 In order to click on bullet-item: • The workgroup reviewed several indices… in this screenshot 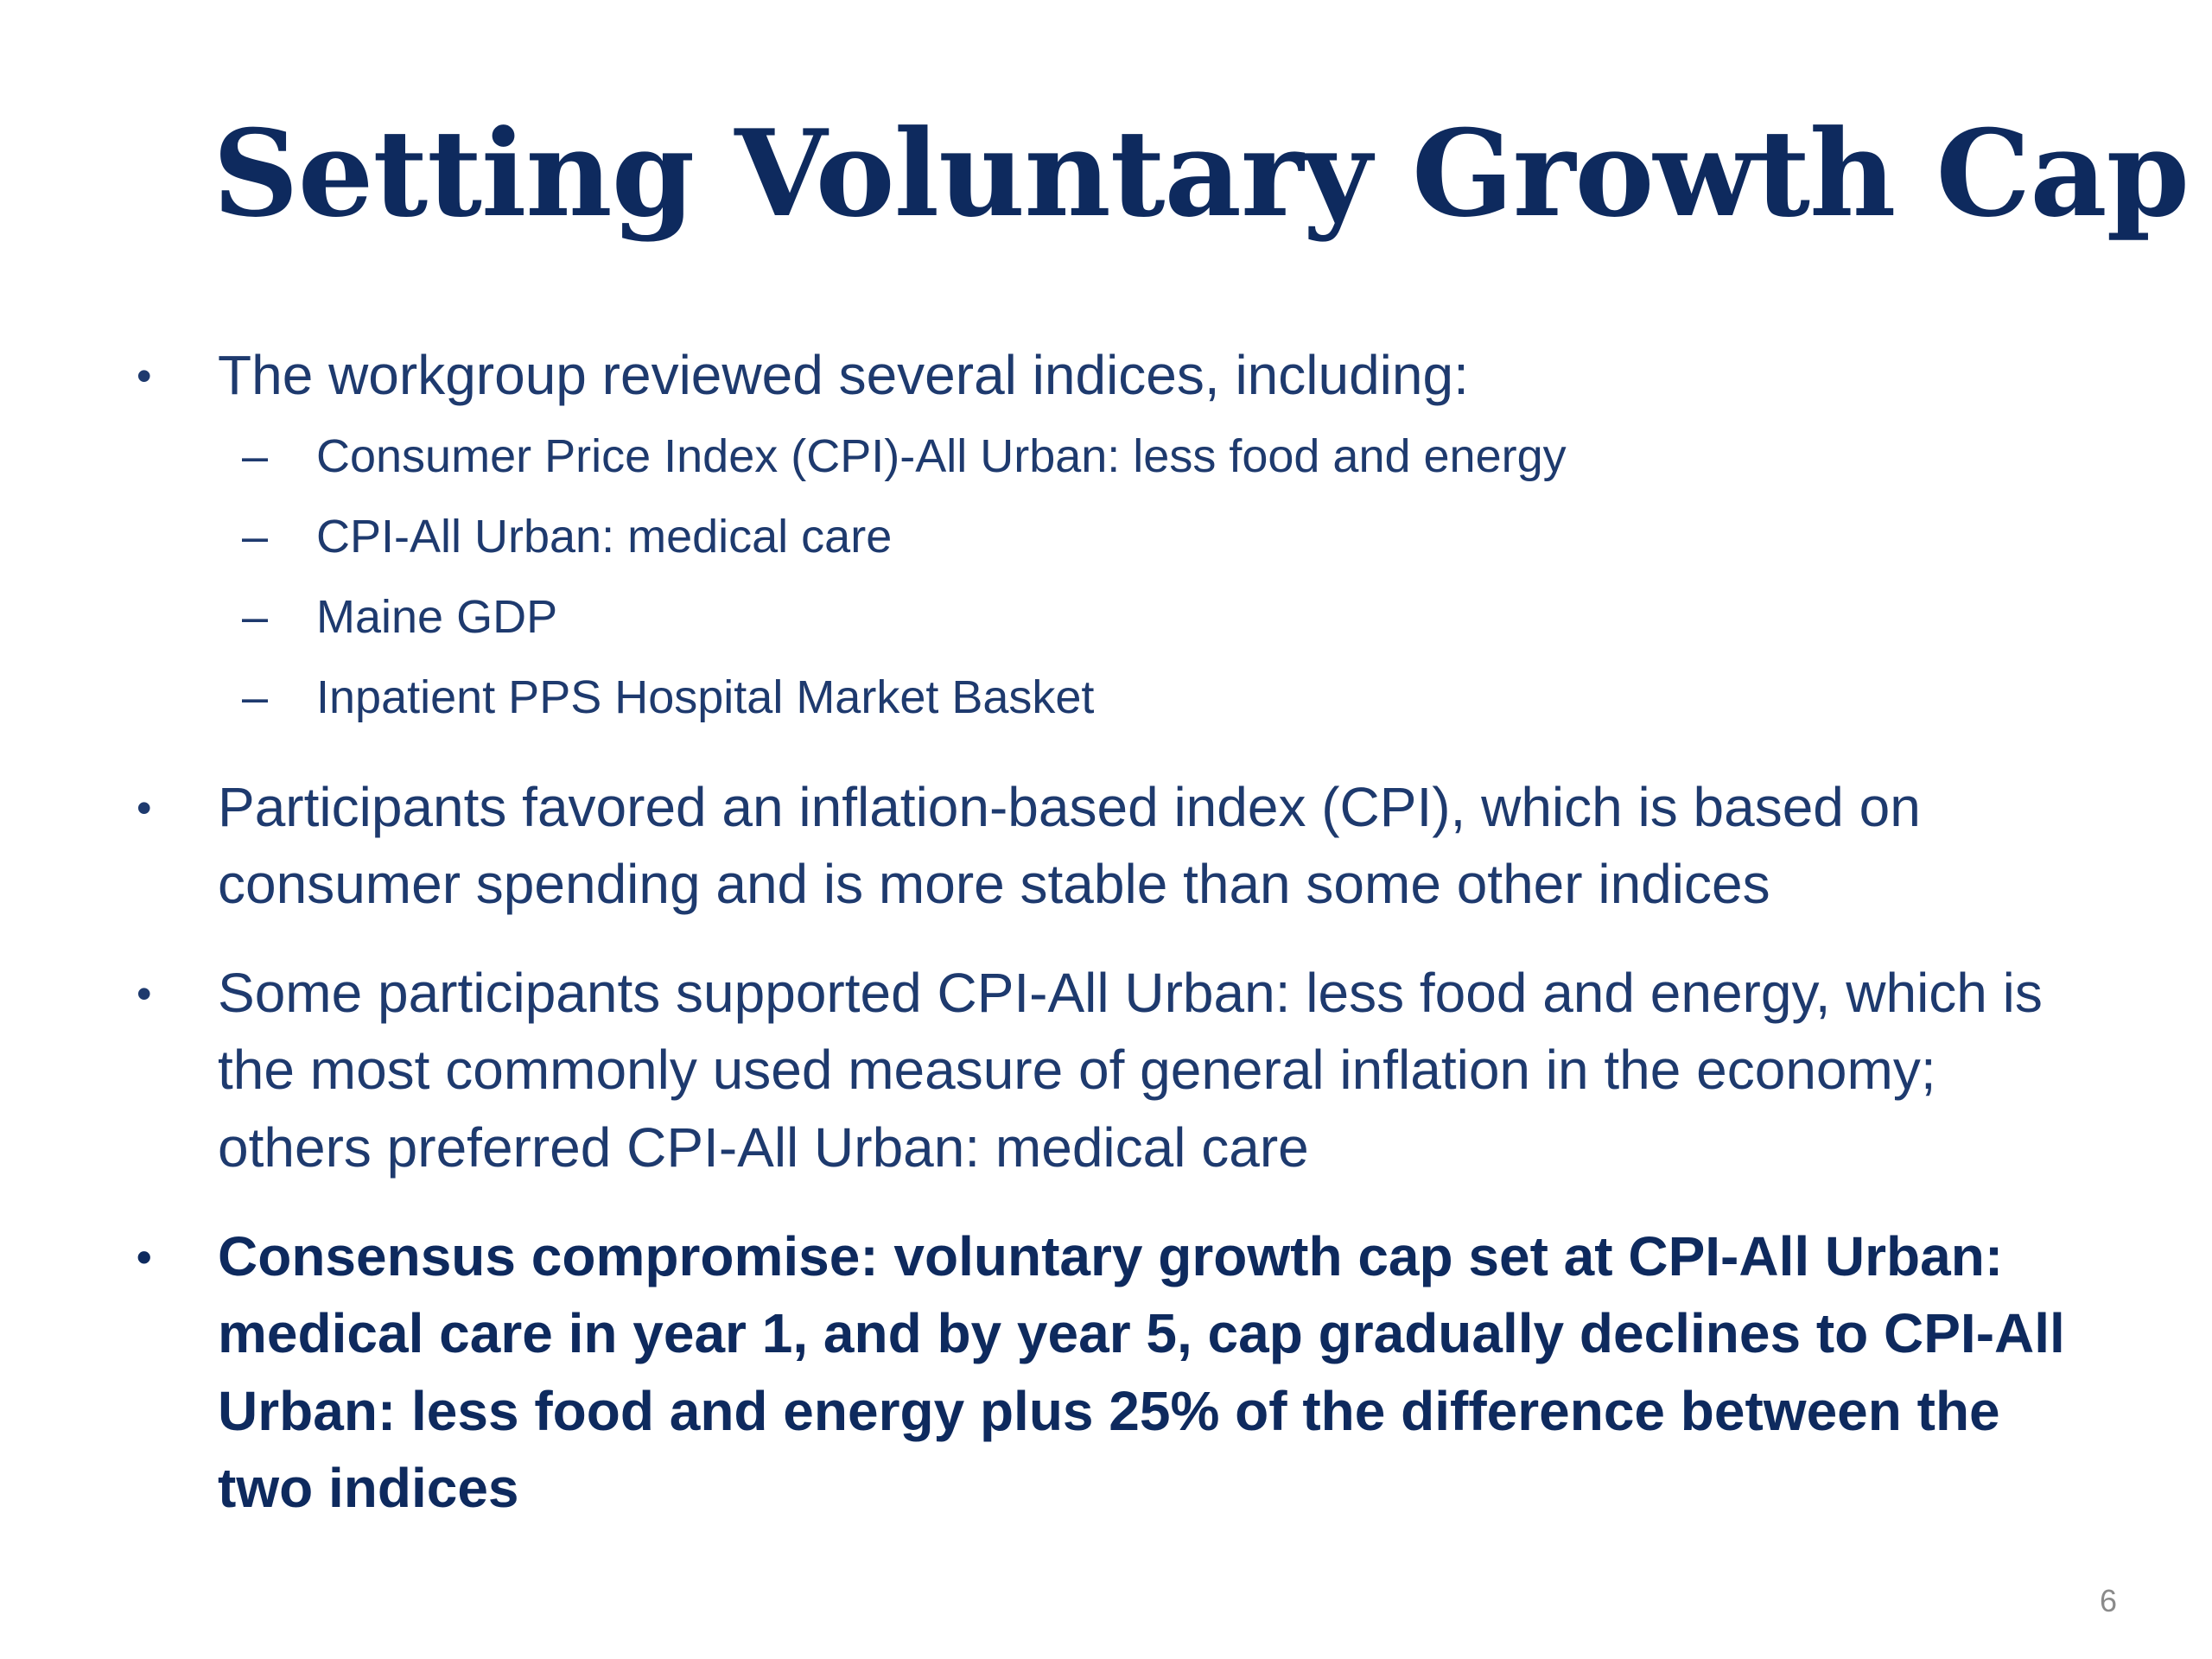, I will do `click(1097, 376)`.